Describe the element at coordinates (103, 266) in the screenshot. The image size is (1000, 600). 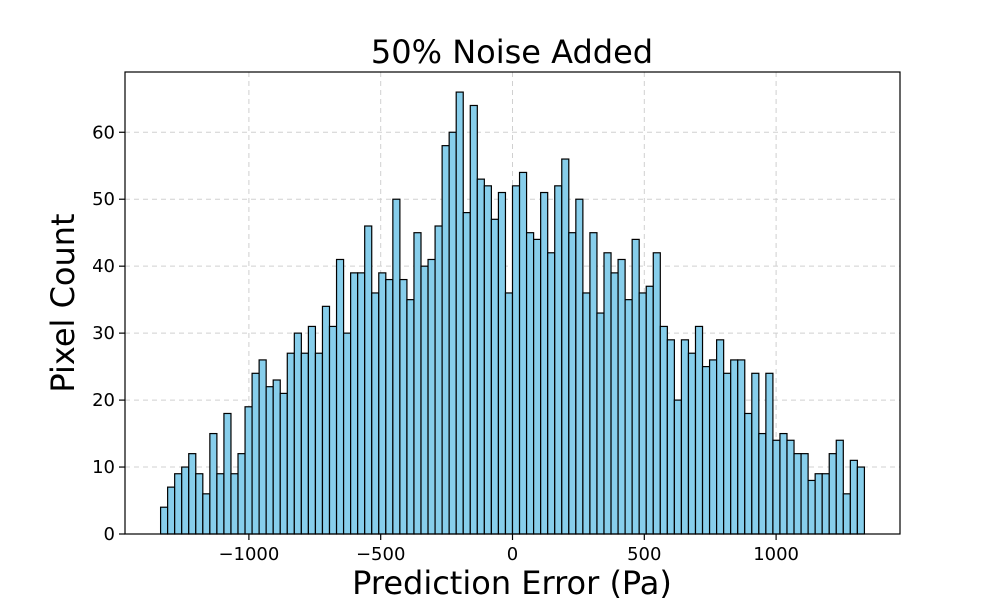
I see `y-tick-label: 40` at that location.